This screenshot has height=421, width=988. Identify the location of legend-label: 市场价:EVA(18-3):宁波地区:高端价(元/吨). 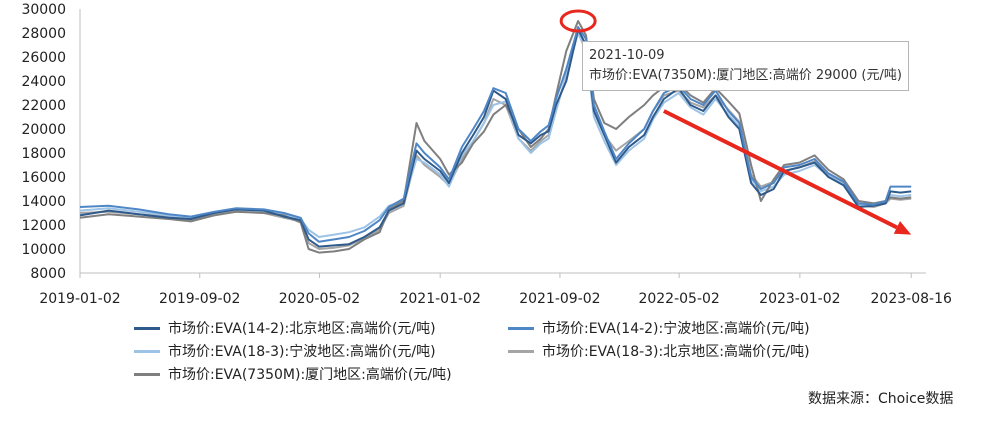
(302, 352).